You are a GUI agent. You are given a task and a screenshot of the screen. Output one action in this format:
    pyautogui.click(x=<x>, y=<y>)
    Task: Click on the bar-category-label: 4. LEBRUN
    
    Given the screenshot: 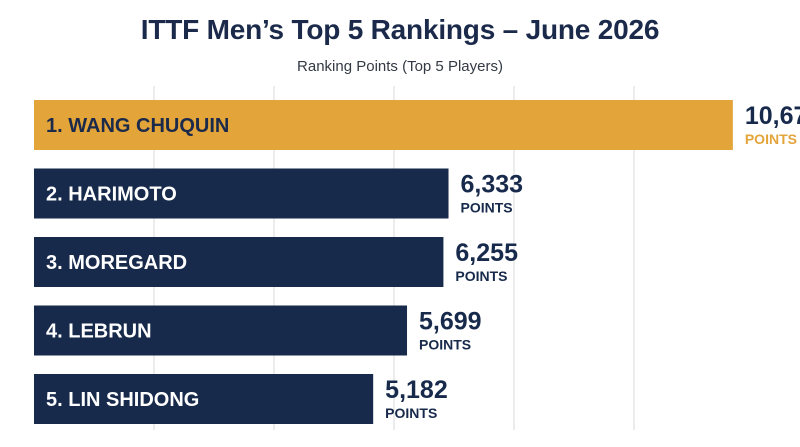 What is the action you would take?
    pyautogui.click(x=99, y=332)
    